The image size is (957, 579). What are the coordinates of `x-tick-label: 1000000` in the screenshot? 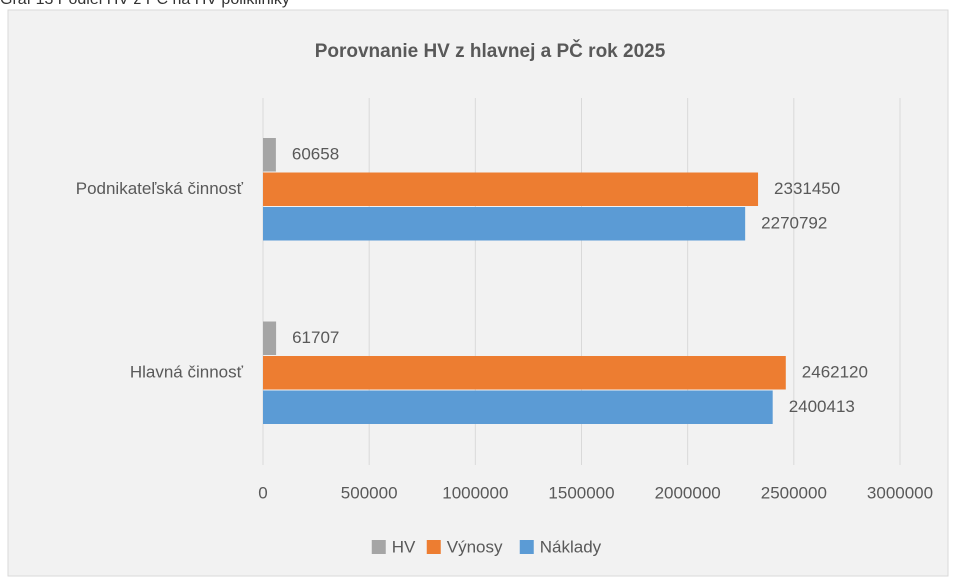 It's located at (475, 492).